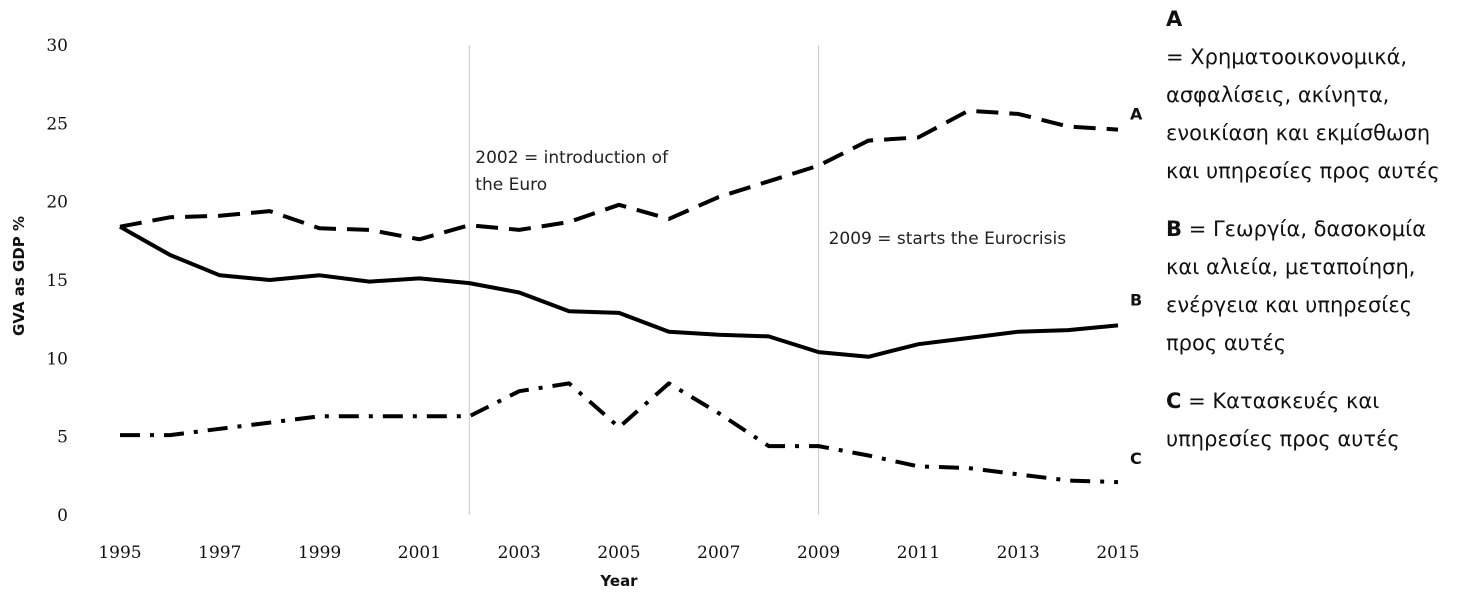 This screenshot has width=1464, height=614. Describe the element at coordinates (62, 438) in the screenshot. I see `y-tick-label-5: 5` at that location.